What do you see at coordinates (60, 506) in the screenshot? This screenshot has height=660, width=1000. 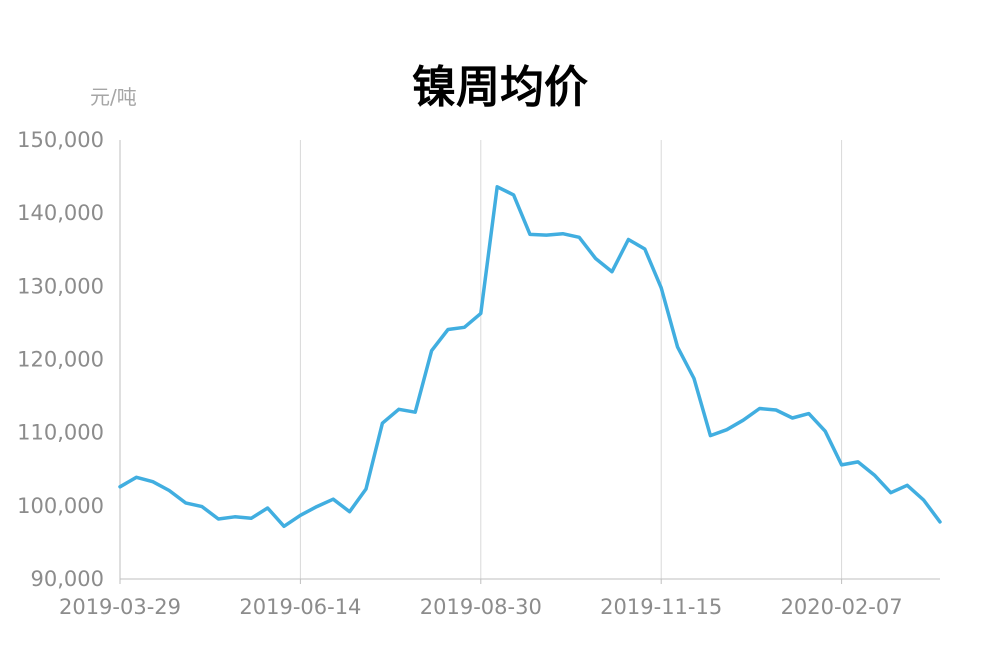 I see `y-tick-label: 100,000` at bounding box center [60, 506].